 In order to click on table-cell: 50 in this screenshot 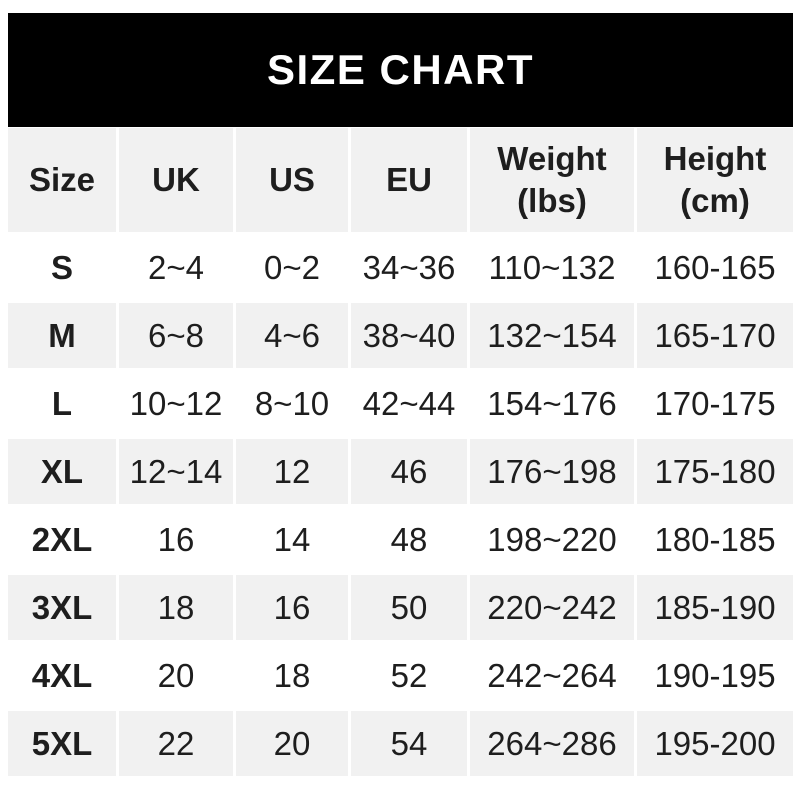, I will do `click(409, 607)`.